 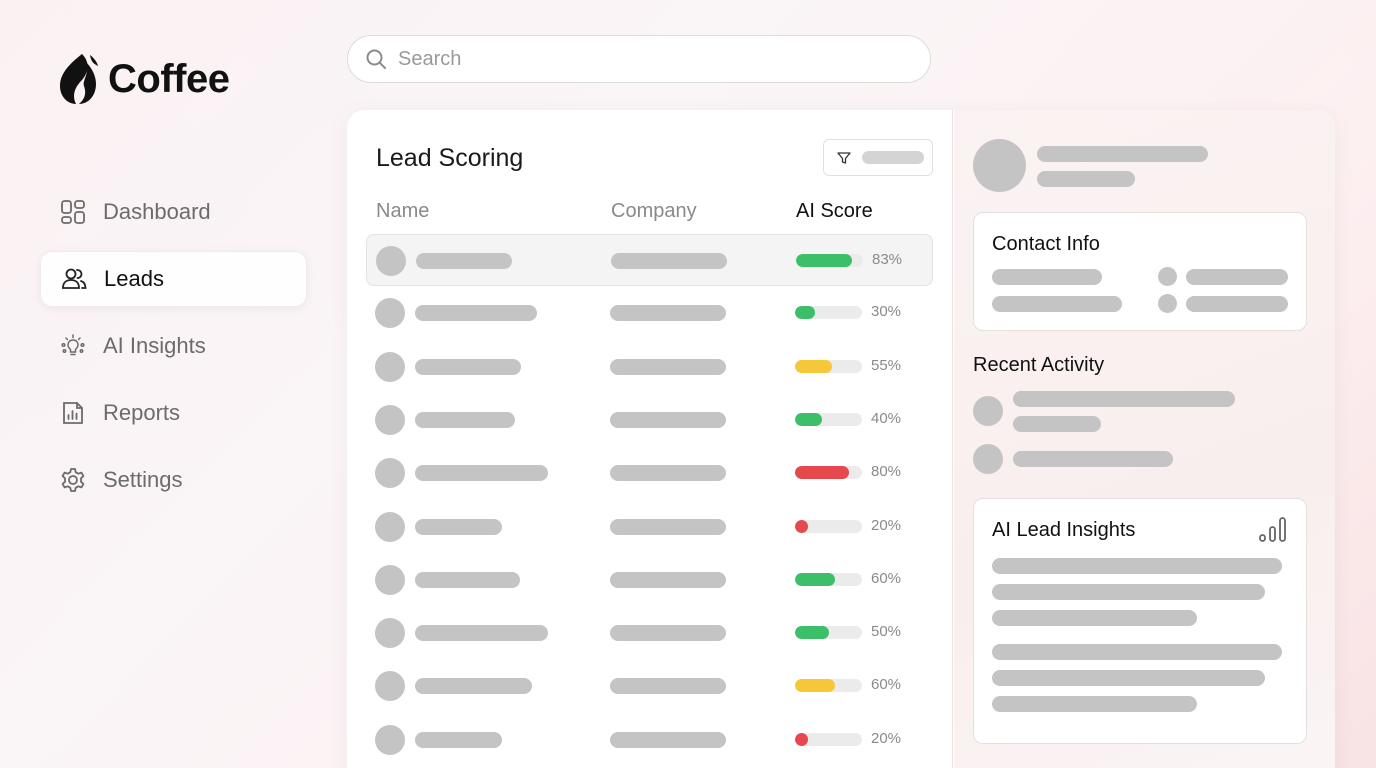 I want to click on activity-avatar, so click(x=988, y=411).